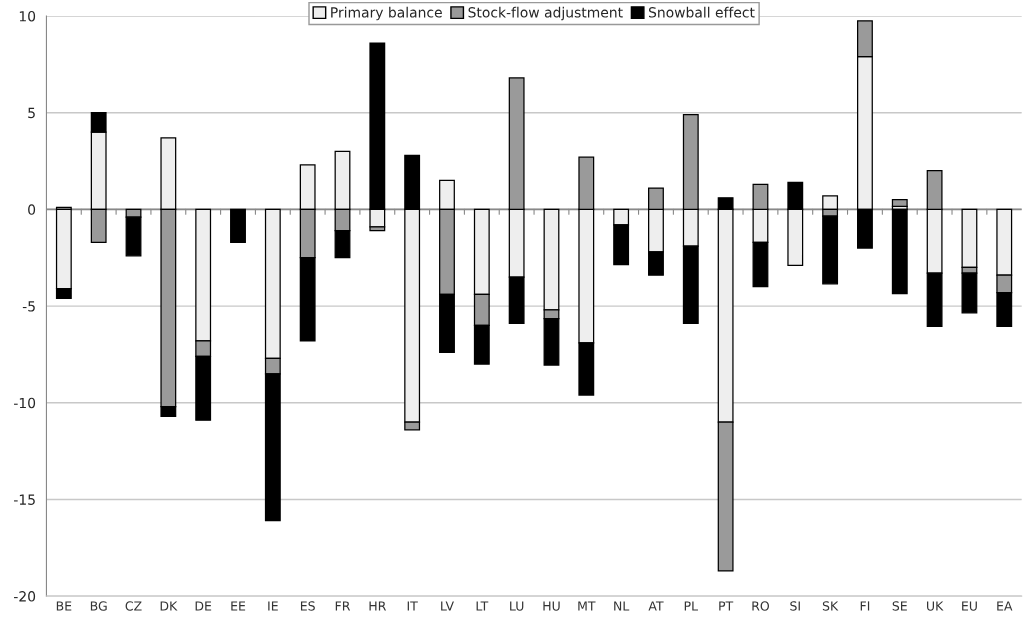 Image resolution: width=1032 pixels, height=641 pixels. What do you see at coordinates (482, 606) in the screenshot?
I see `x-tick-label: LT` at bounding box center [482, 606].